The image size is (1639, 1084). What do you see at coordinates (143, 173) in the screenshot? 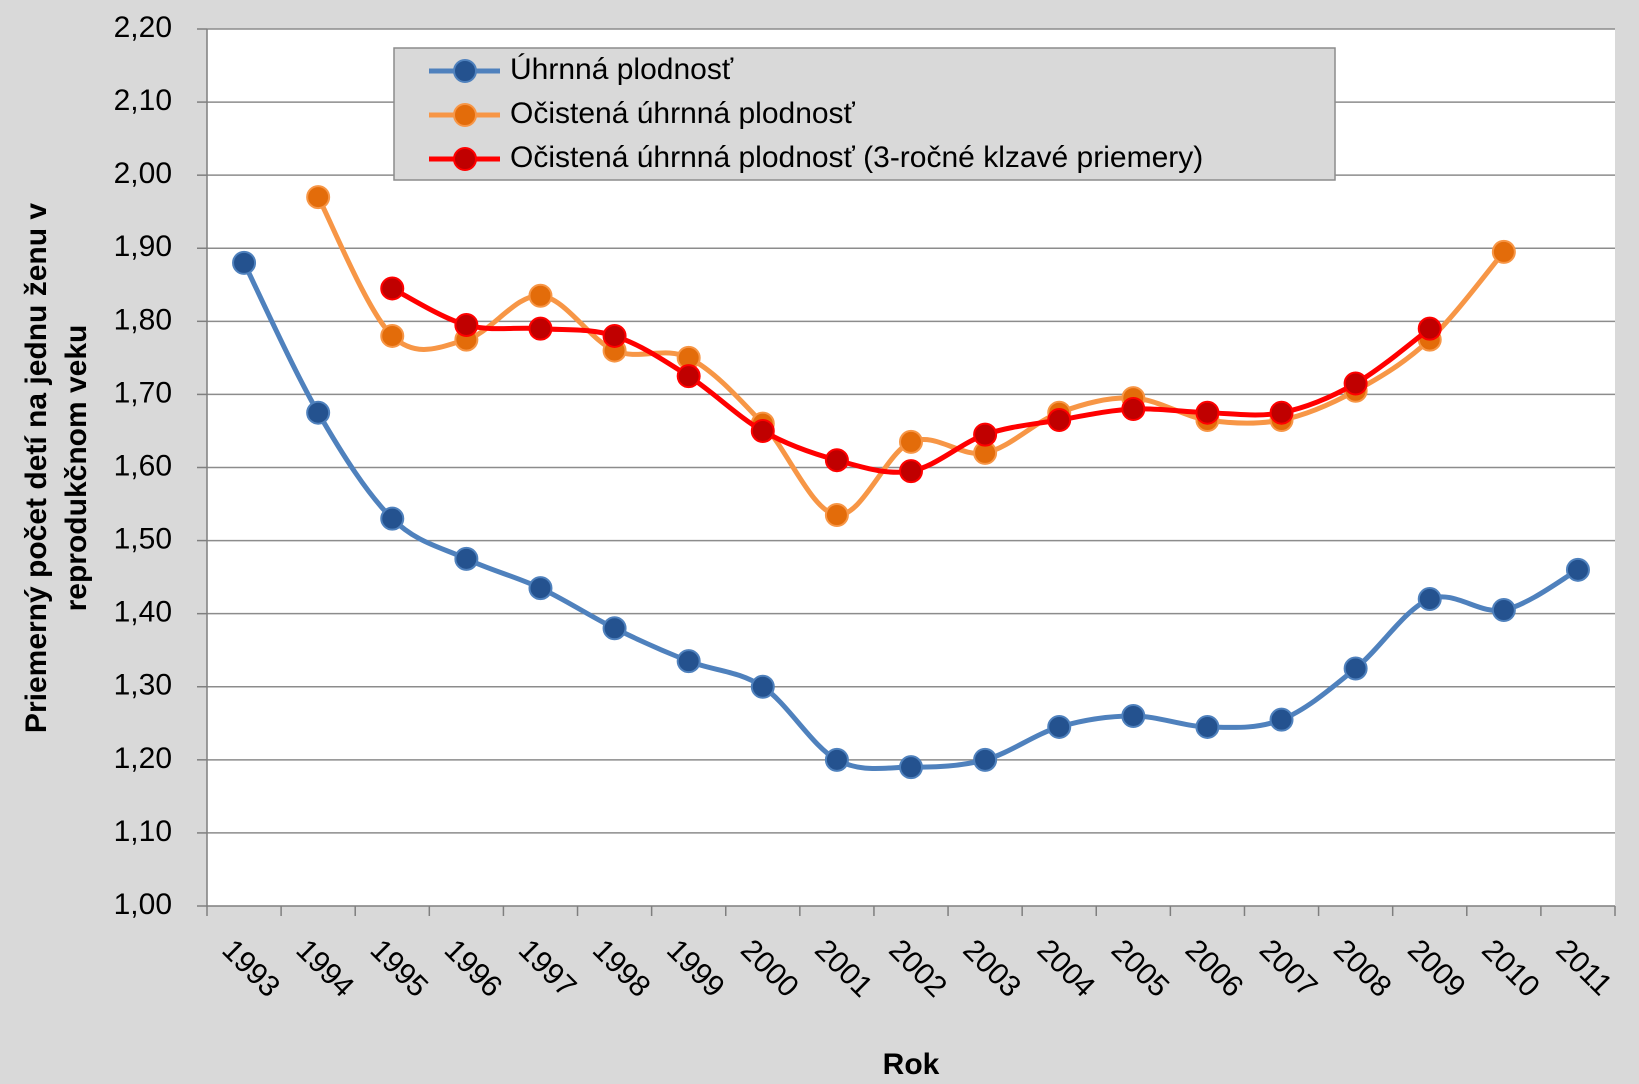
I see `y-tick-label: 2,00` at bounding box center [143, 173].